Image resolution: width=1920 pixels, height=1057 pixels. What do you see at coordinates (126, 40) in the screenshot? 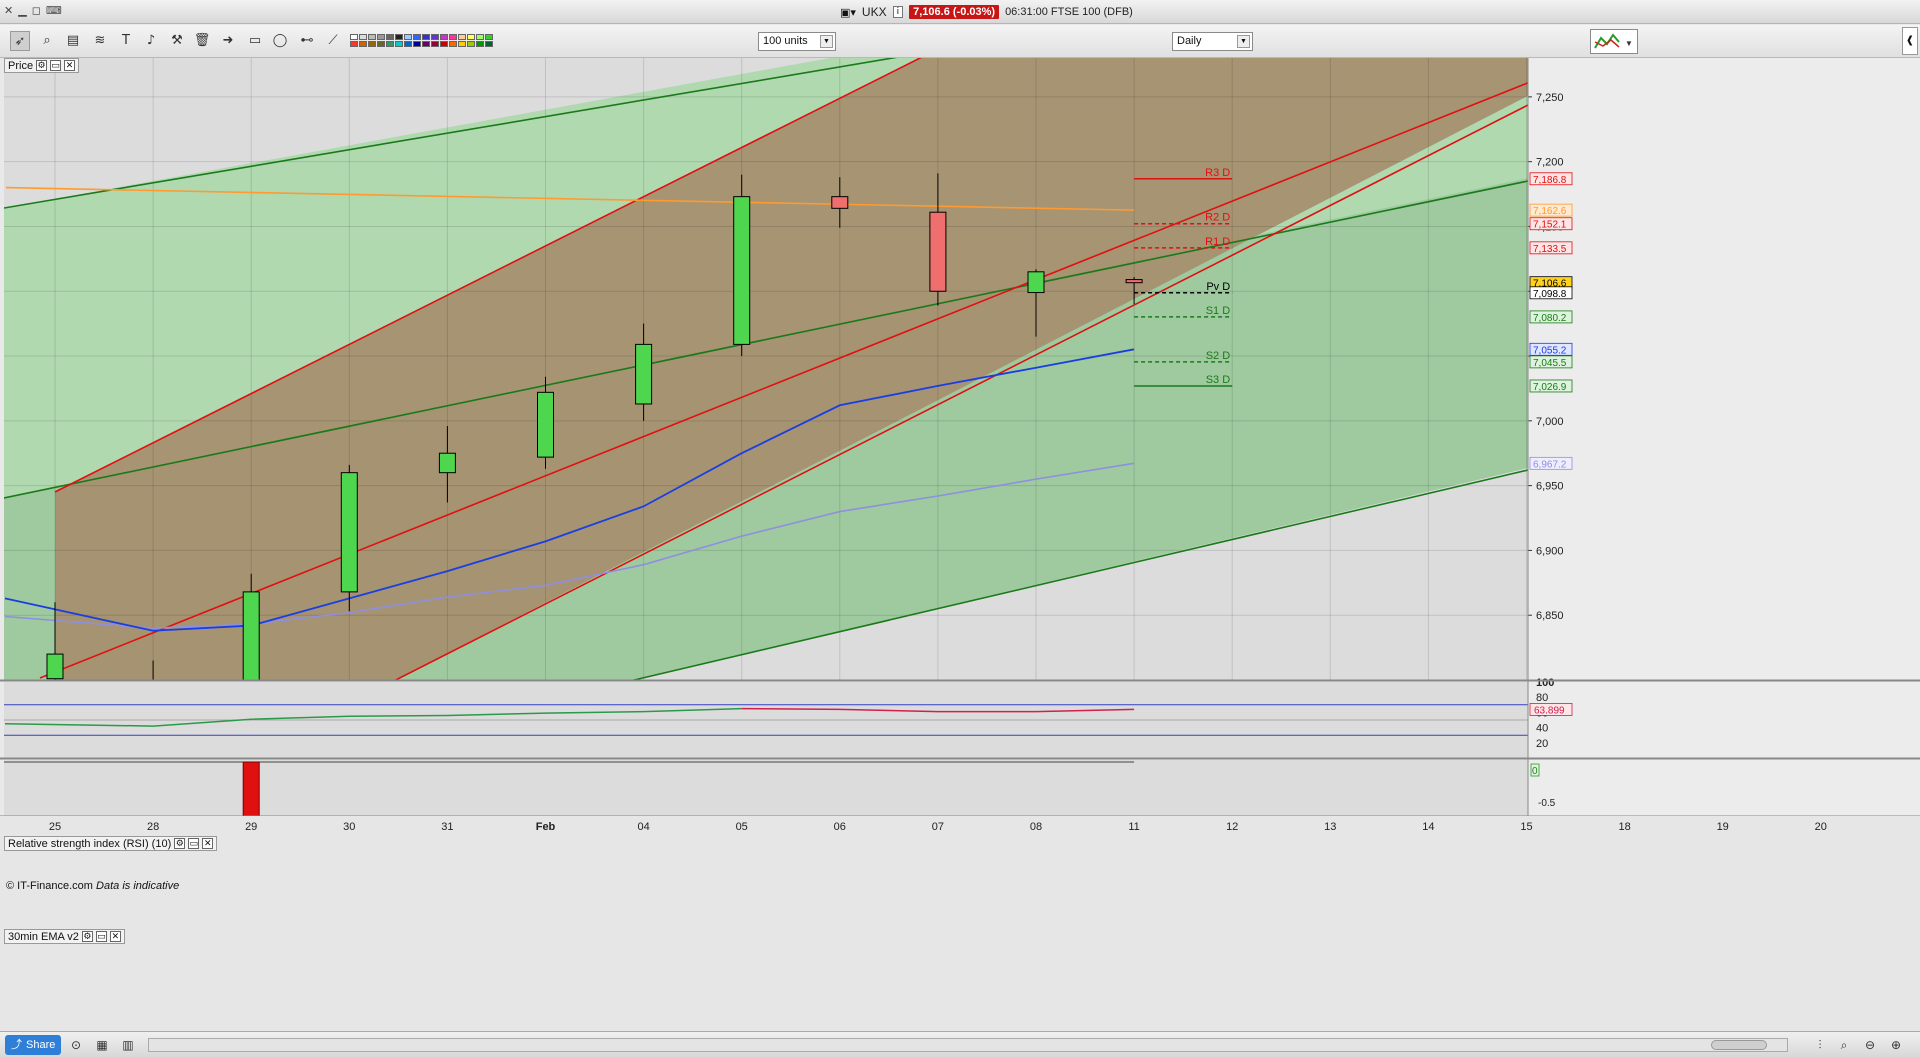
I see `text-tool-icon: T` at bounding box center [126, 40].